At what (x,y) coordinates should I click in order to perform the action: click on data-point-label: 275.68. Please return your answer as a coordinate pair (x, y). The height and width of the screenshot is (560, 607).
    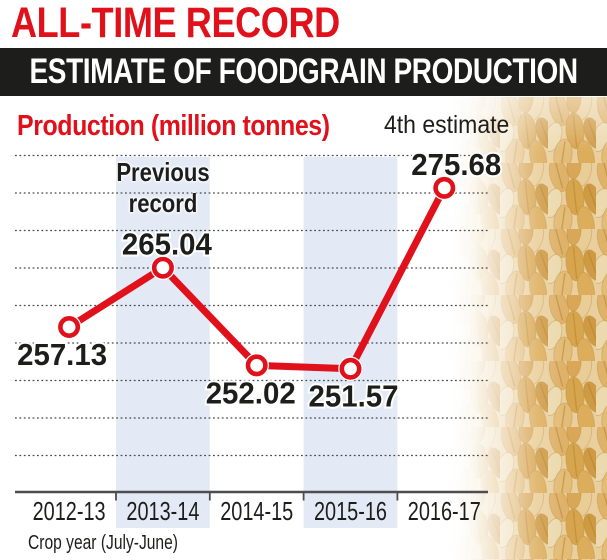
    Looking at the image, I should click on (456, 164).